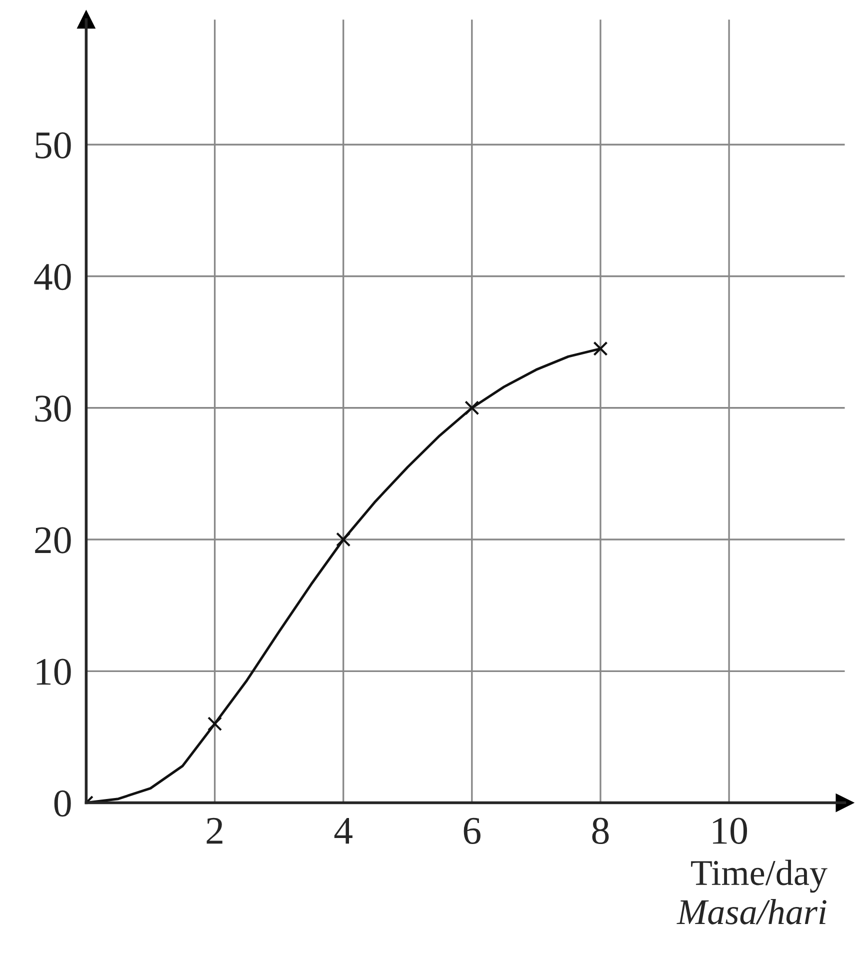 This screenshot has width=862, height=979. I want to click on x-axis-title: Time/day Masa/hari, so click(752, 892).